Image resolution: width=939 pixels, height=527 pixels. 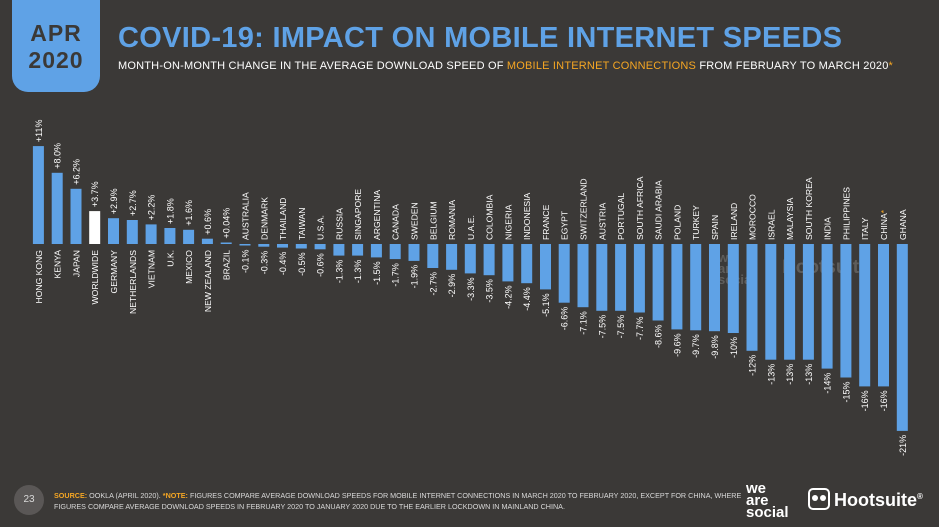 What do you see at coordinates (246, 262) in the screenshot?
I see `value-label: -0.1%` at bounding box center [246, 262].